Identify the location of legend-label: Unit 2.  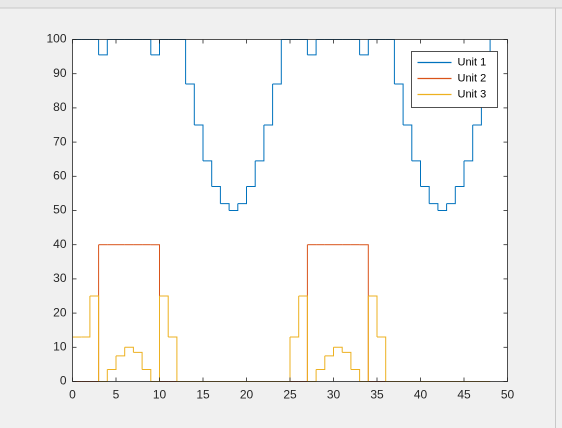
(472, 78).